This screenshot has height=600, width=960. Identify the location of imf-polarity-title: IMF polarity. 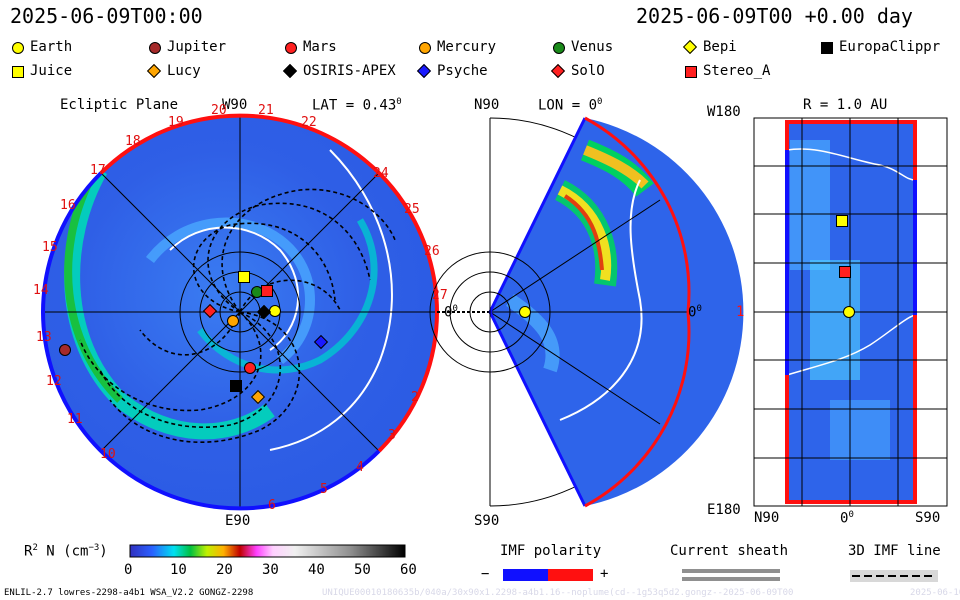
(551, 551).